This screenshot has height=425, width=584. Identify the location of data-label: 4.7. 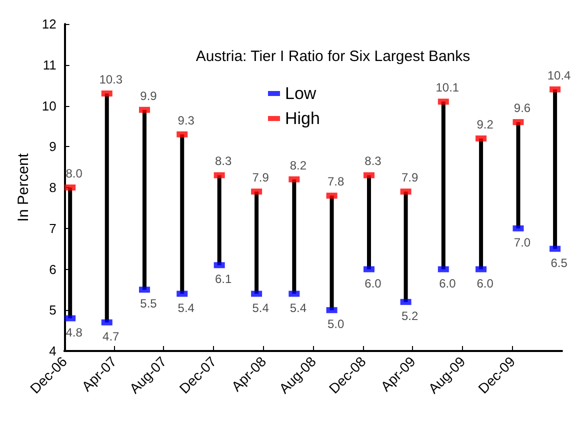
(111, 336).